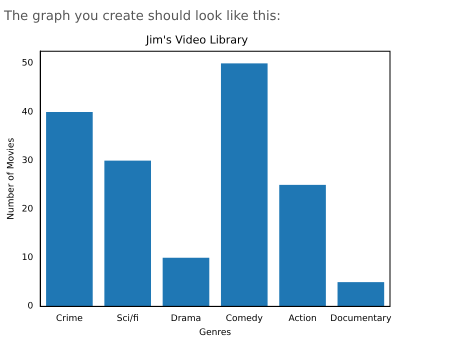  I want to click on y-tick-label: 30, so click(28, 161).